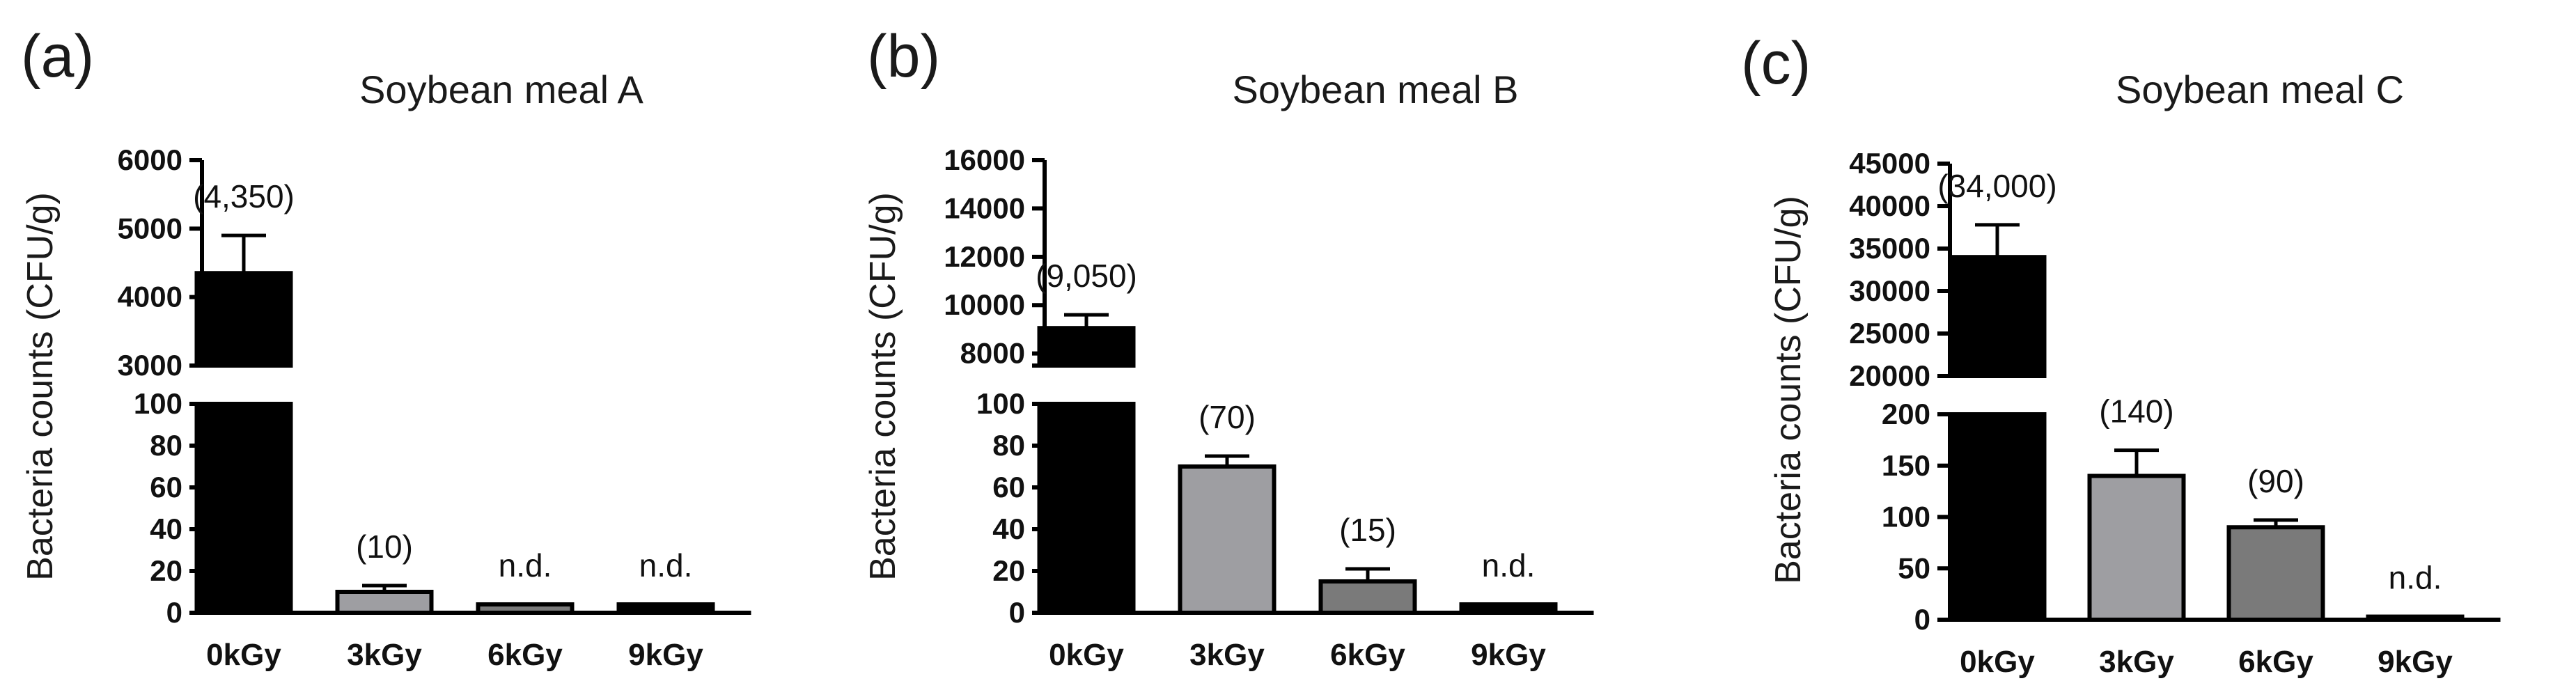 This screenshot has width=2576, height=697. I want to click on chart-2-y-tick-label: 40, so click(1008, 528).